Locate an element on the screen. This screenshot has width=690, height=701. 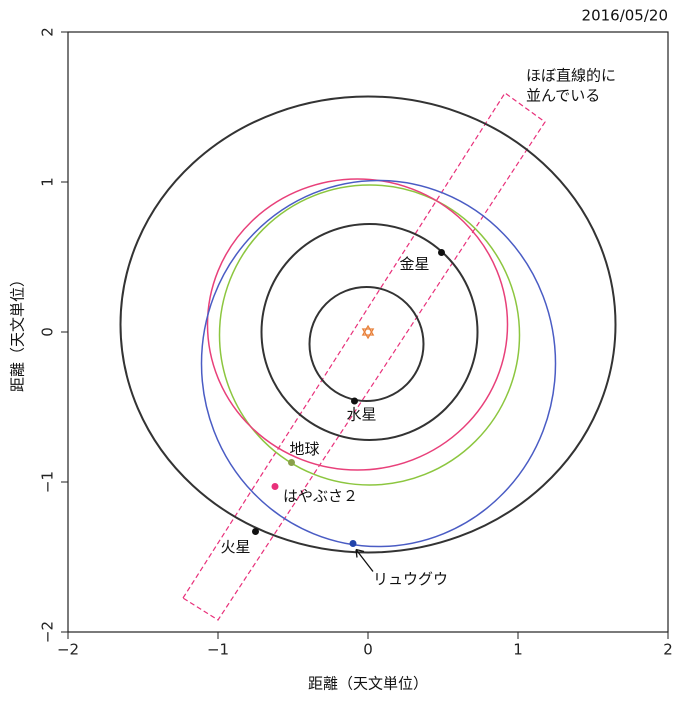
y-tick-label: −1 is located at coordinates (48, 482).